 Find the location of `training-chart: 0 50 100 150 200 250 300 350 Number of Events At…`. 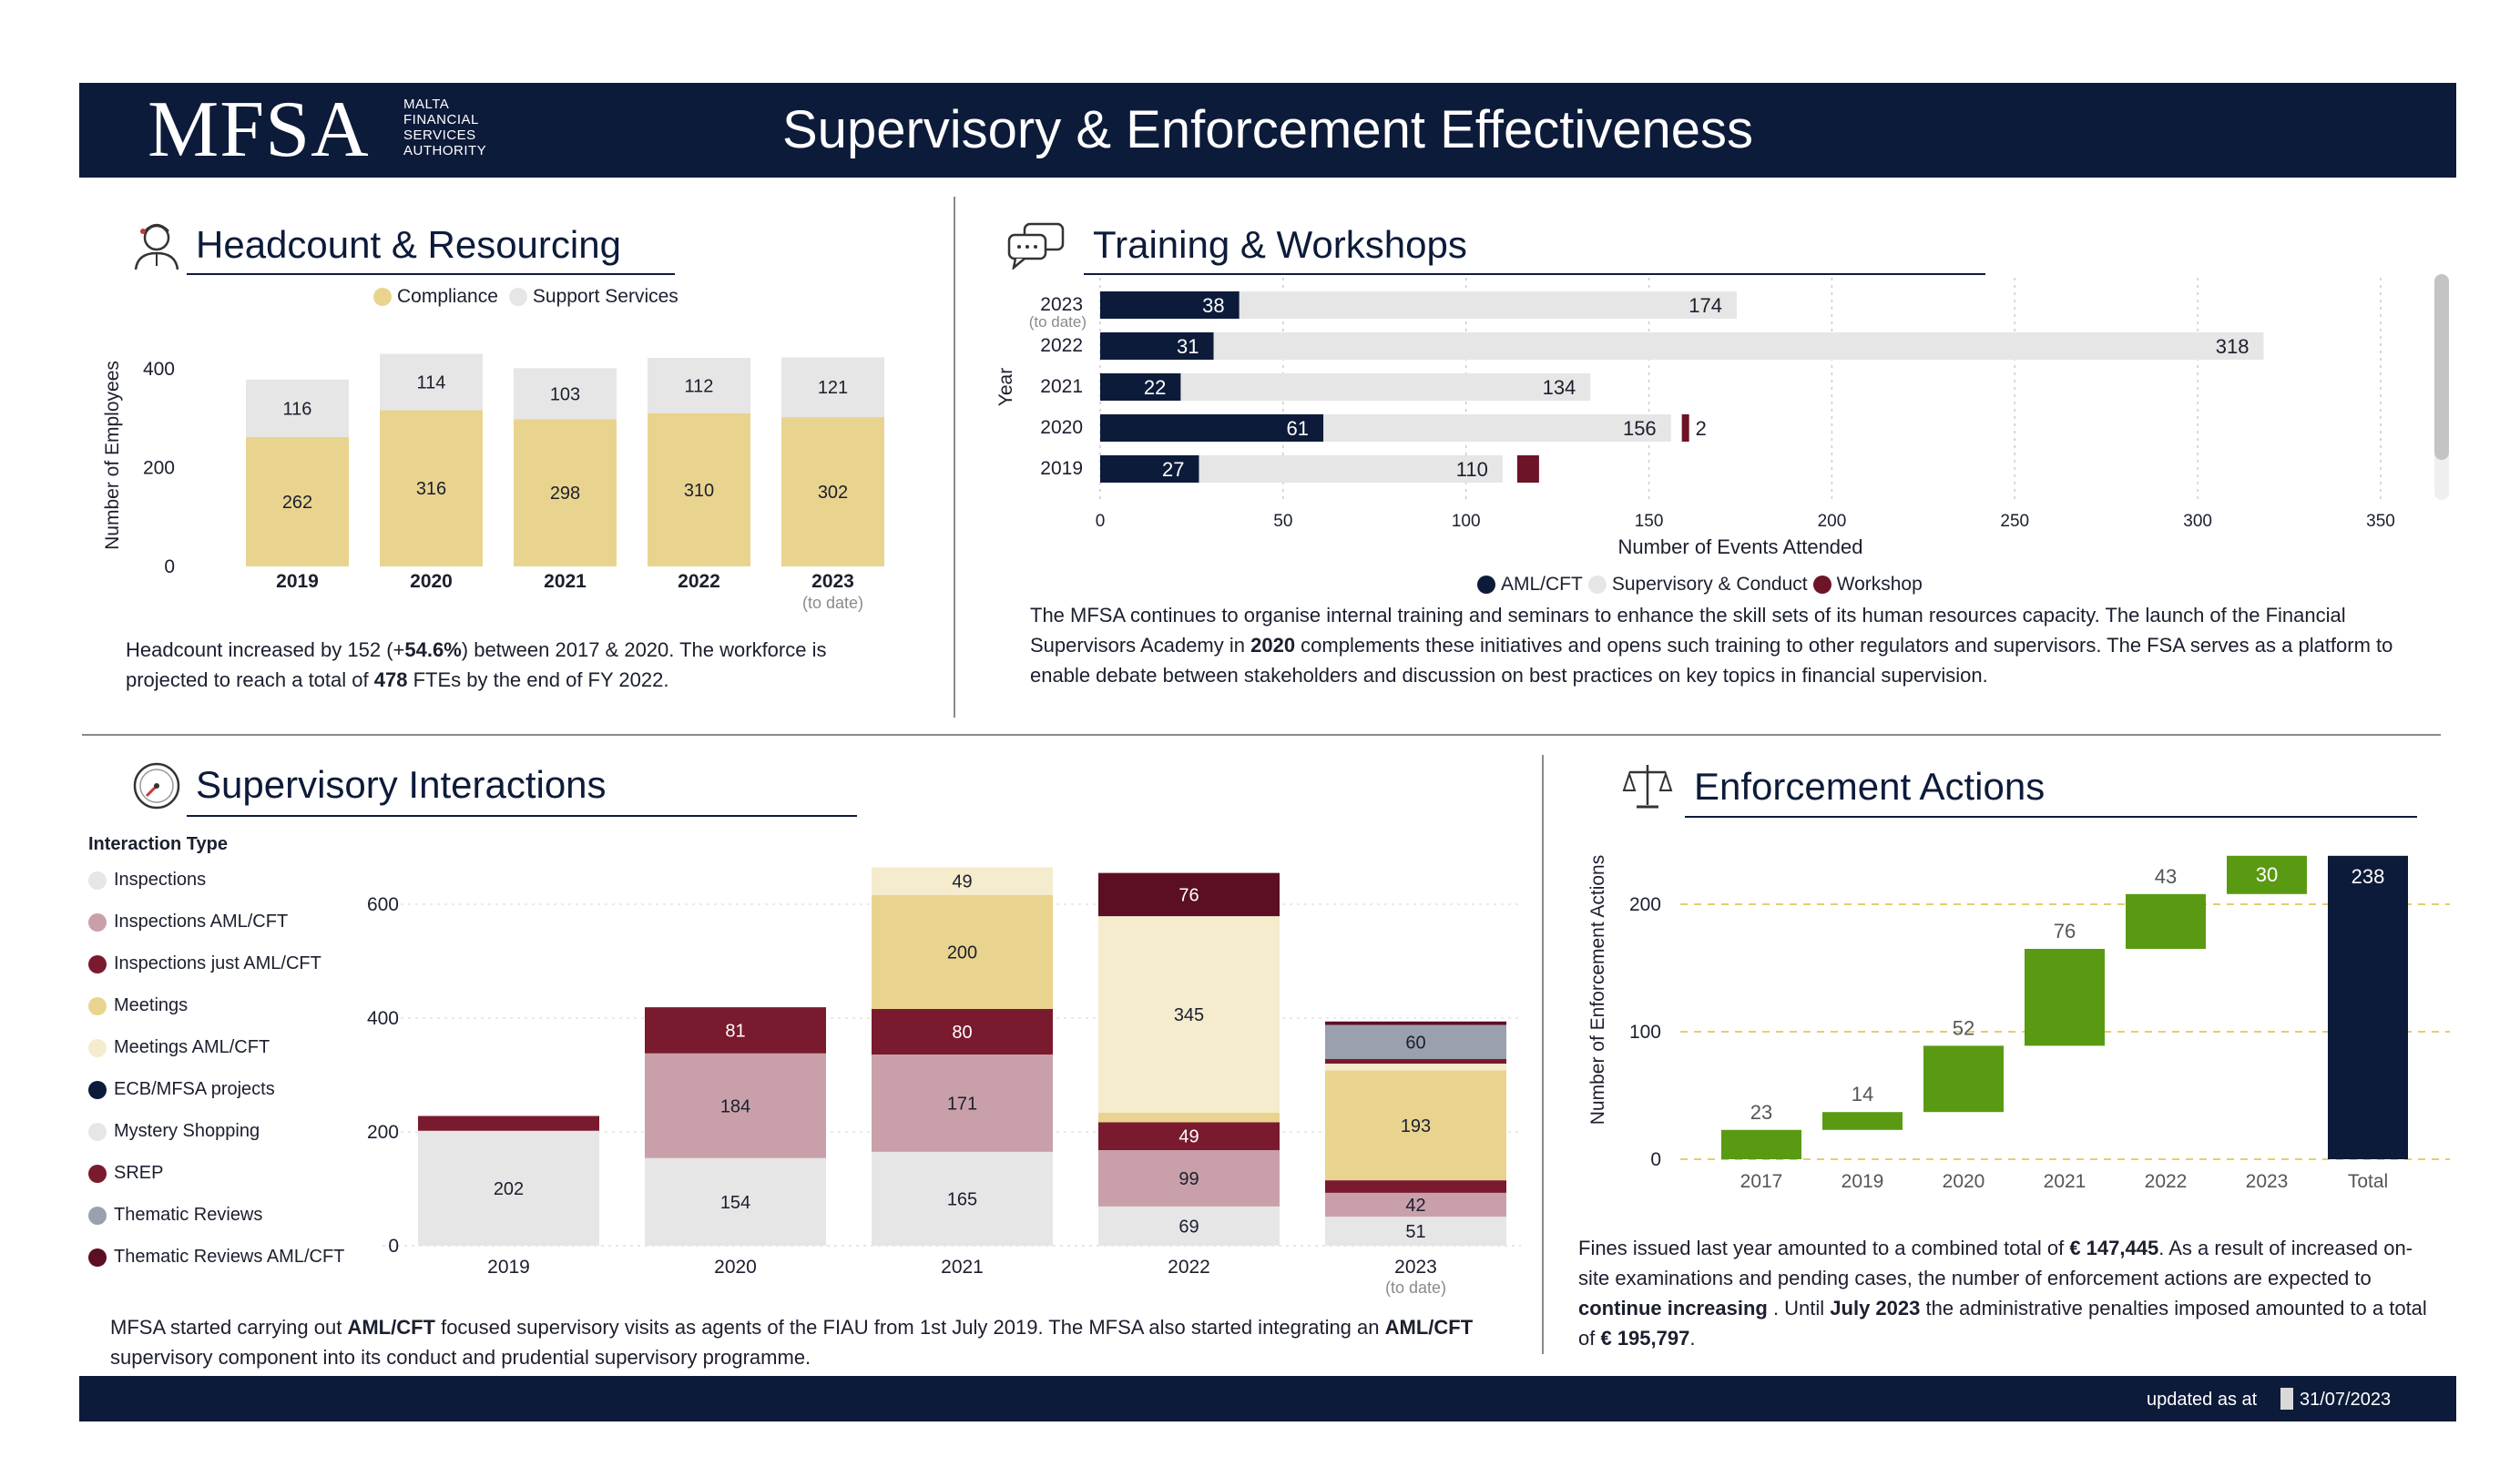

training-chart: 0 50 100 150 200 250 300 350 Number of Events At… is located at coordinates (1695, 418).